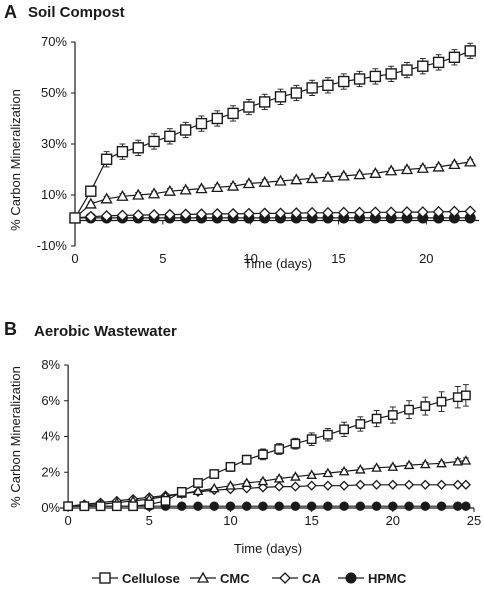 This screenshot has height=594, width=484. Describe the element at coordinates (50, 364) in the screenshot. I see `y-tick-label: 8%` at that location.